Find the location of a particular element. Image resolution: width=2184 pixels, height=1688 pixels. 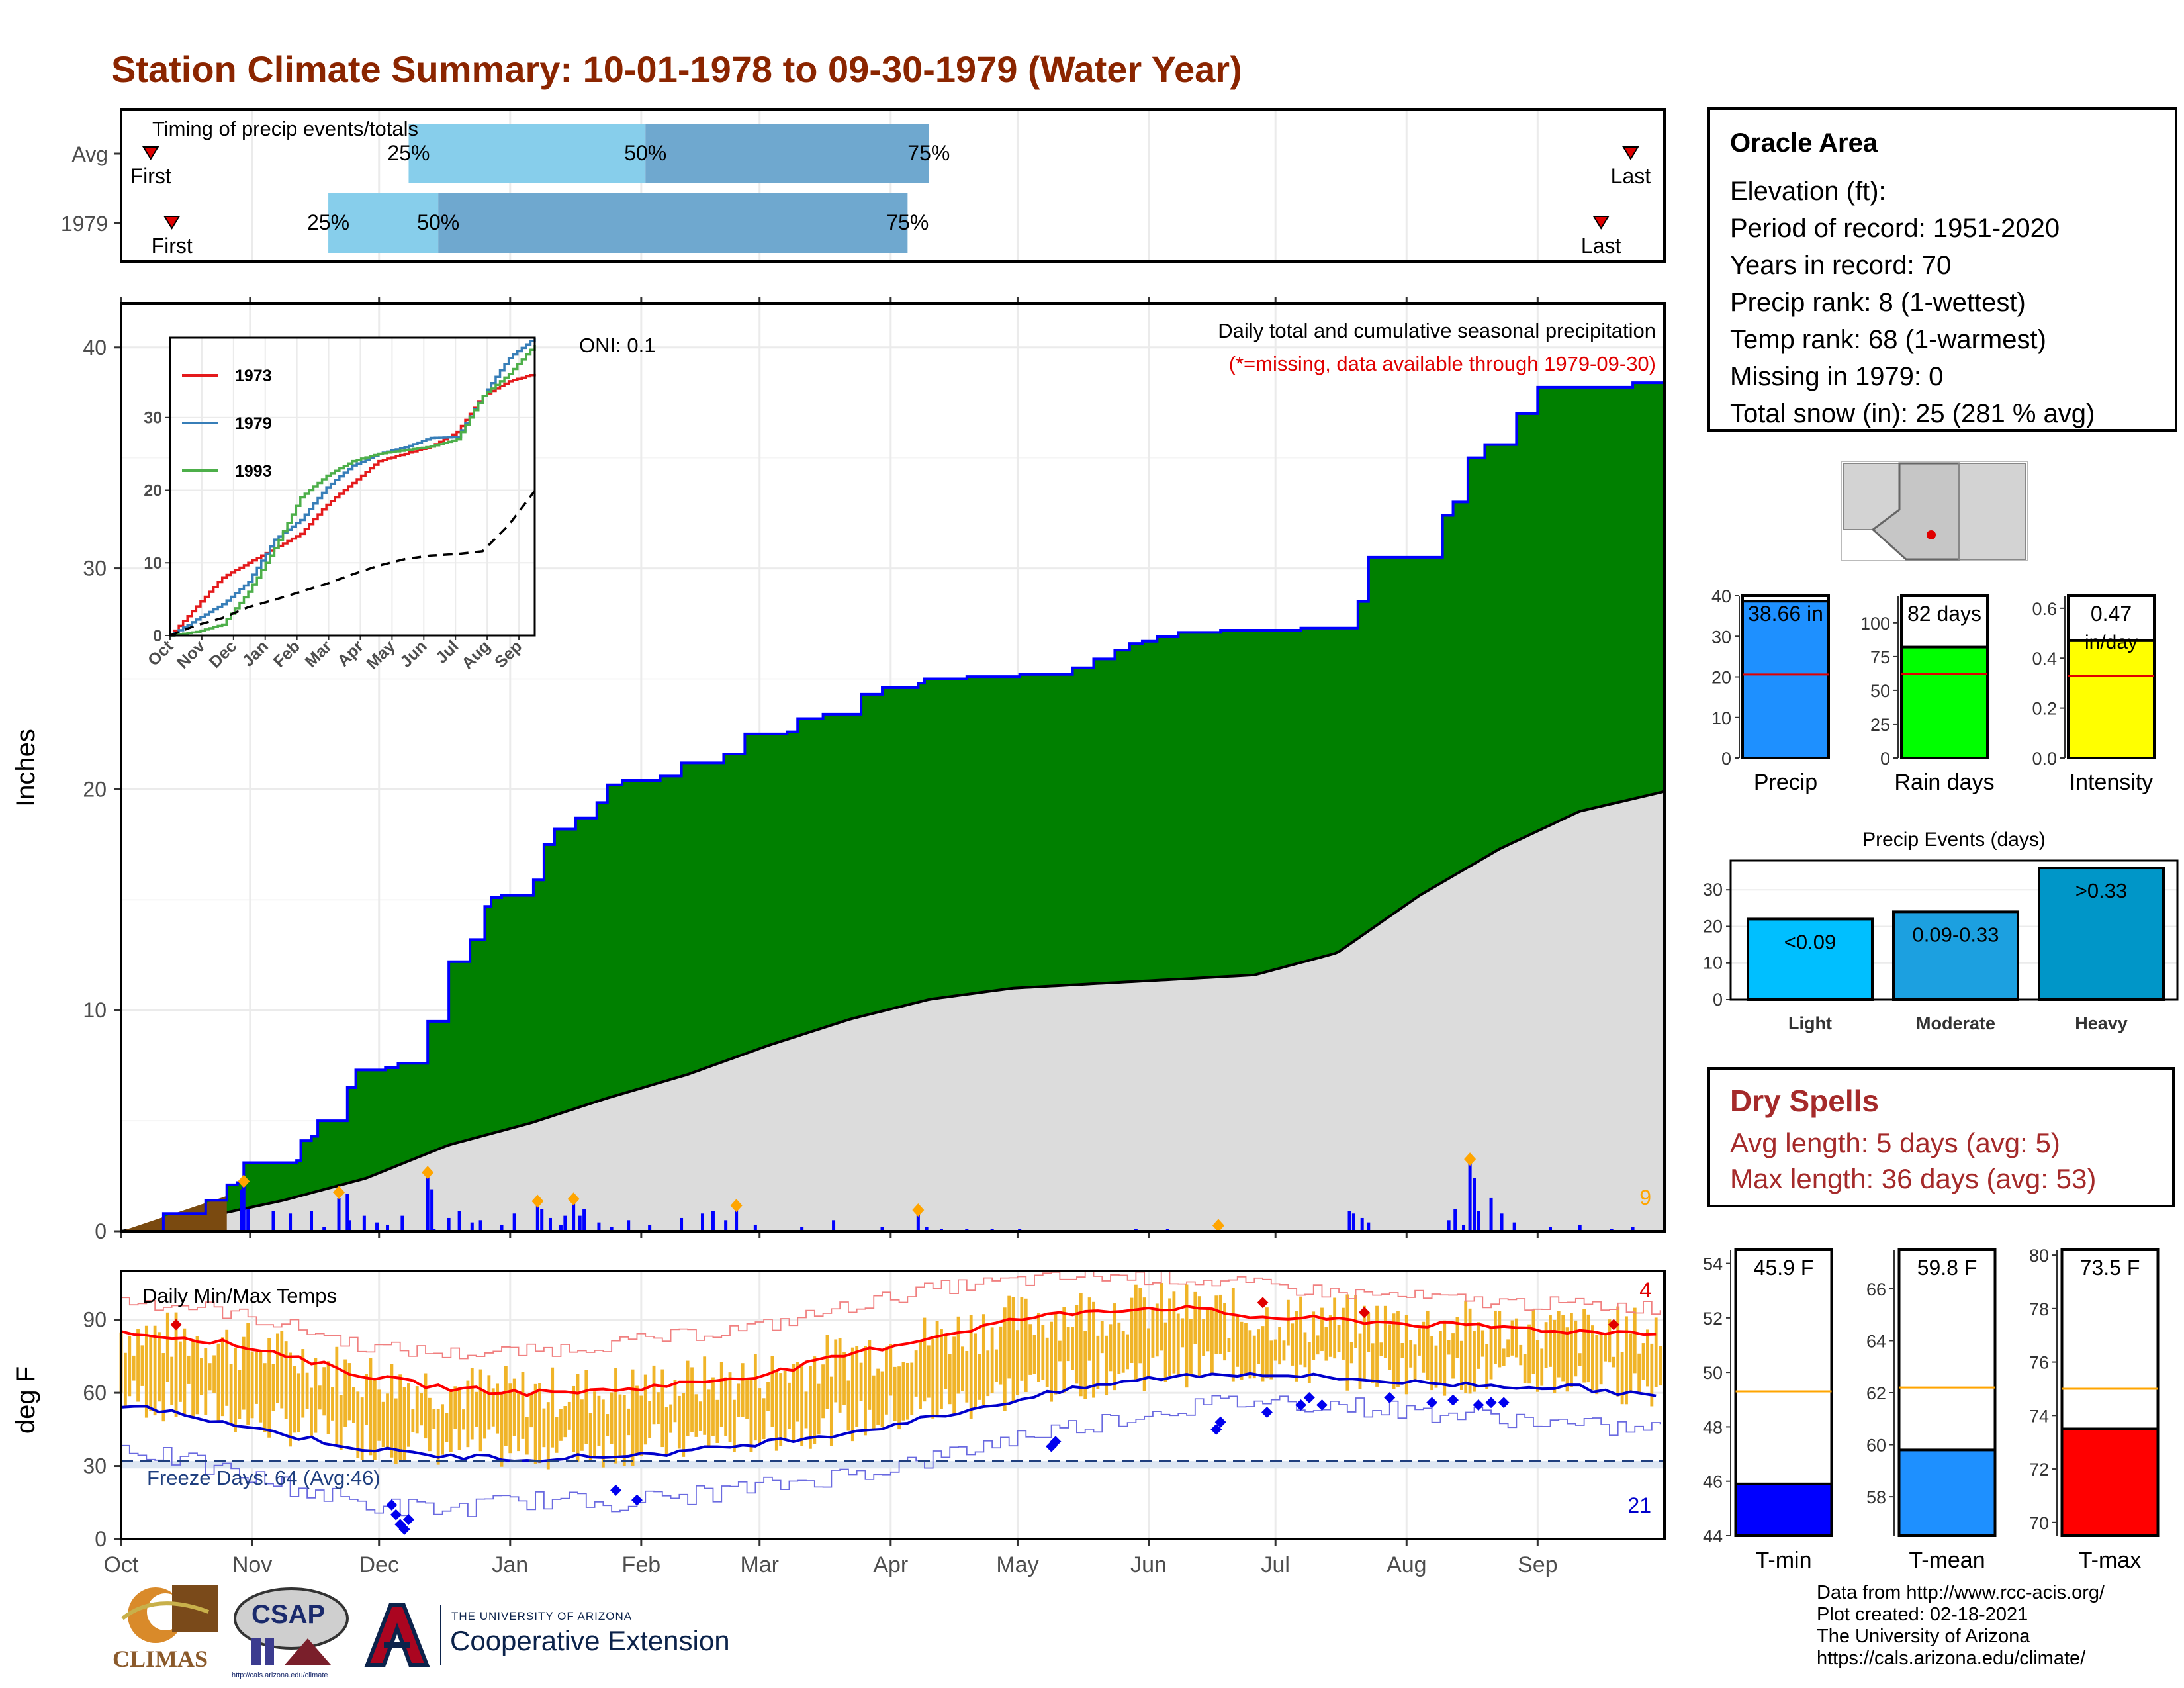

small-bar-y-tick-label: 46 is located at coordinates (1713, 1482).